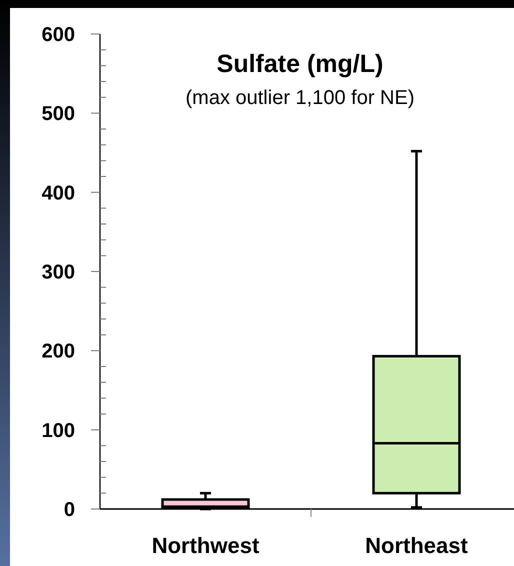 This screenshot has width=514, height=566. What do you see at coordinates (69, 510) in the screenshot?
I see `y-tick-label: 0` at bounding box center [69, 510].